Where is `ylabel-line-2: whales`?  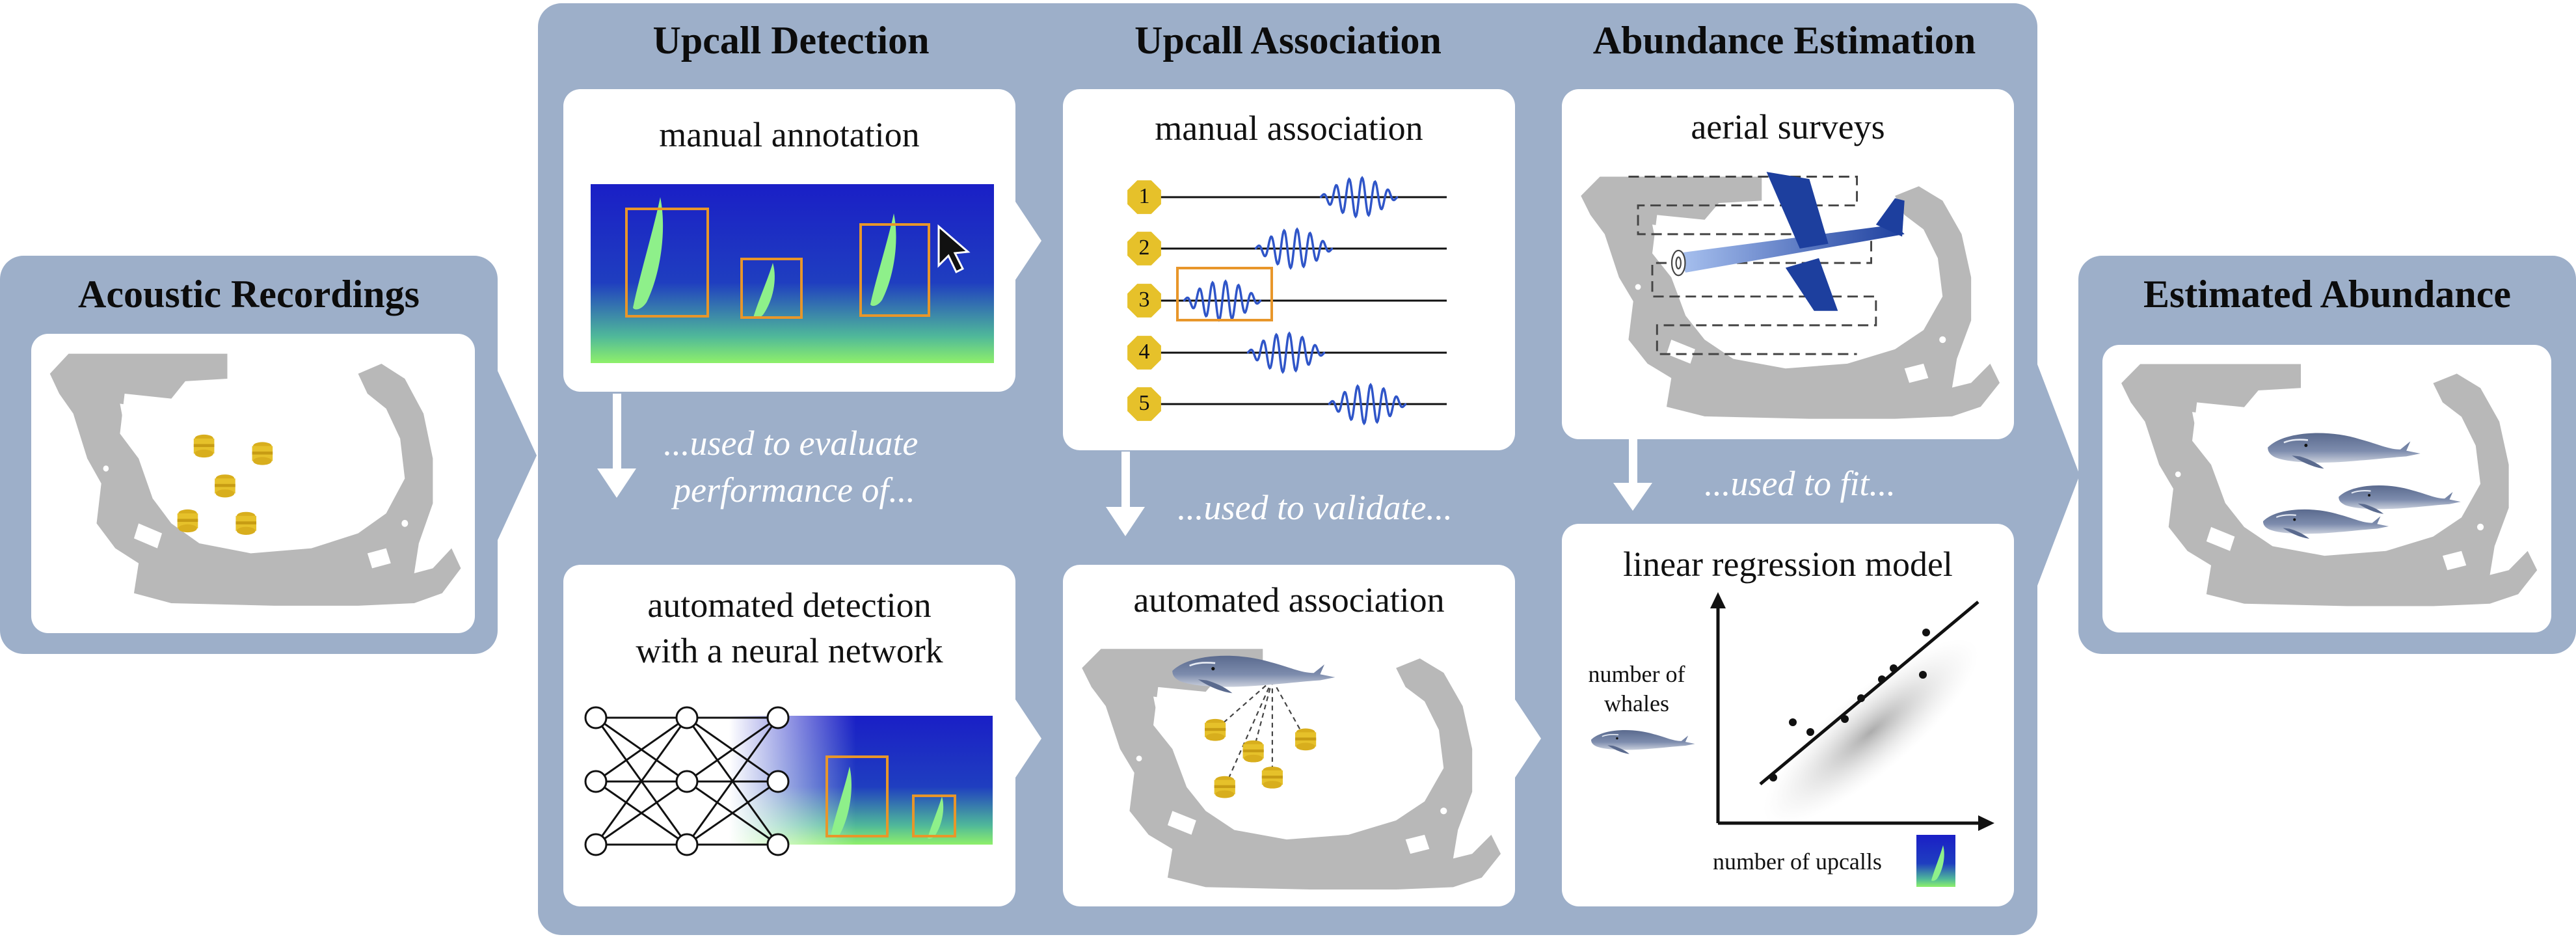 ylabel-line-2: whales is located at coordinates (1636, 703).